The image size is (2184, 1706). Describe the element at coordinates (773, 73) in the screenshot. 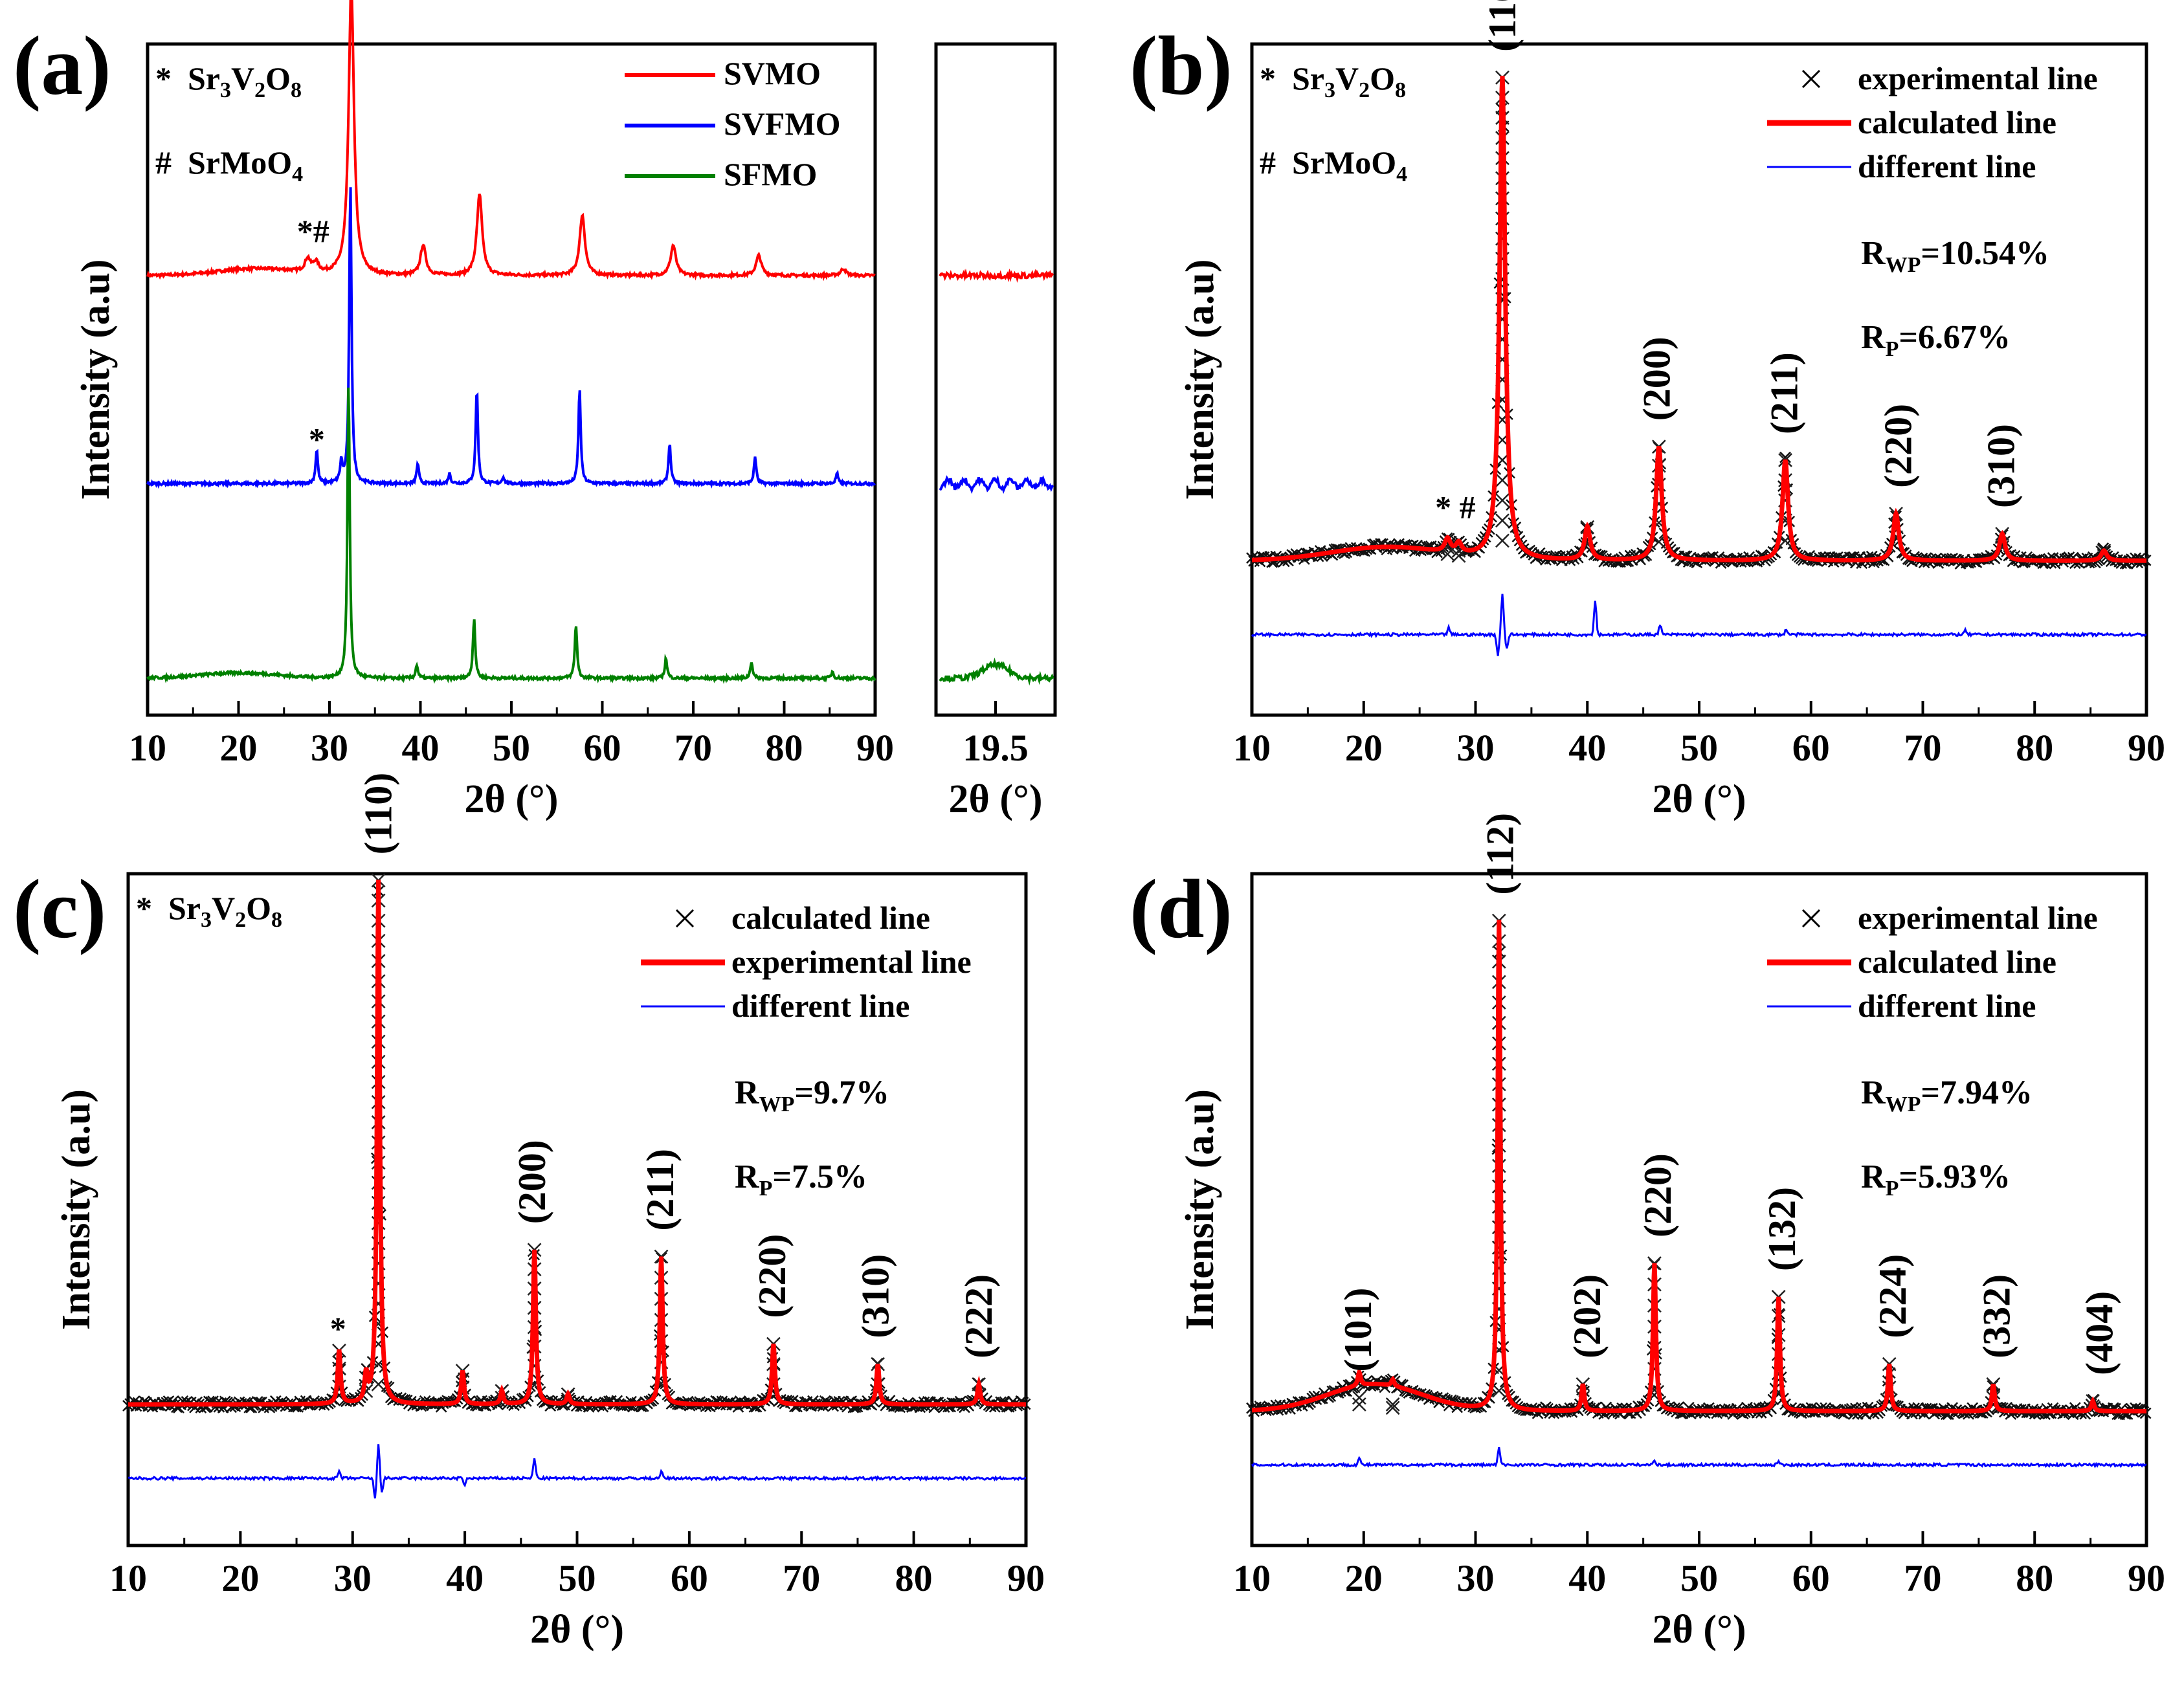

I see `legend-label: SVMO` at that location.